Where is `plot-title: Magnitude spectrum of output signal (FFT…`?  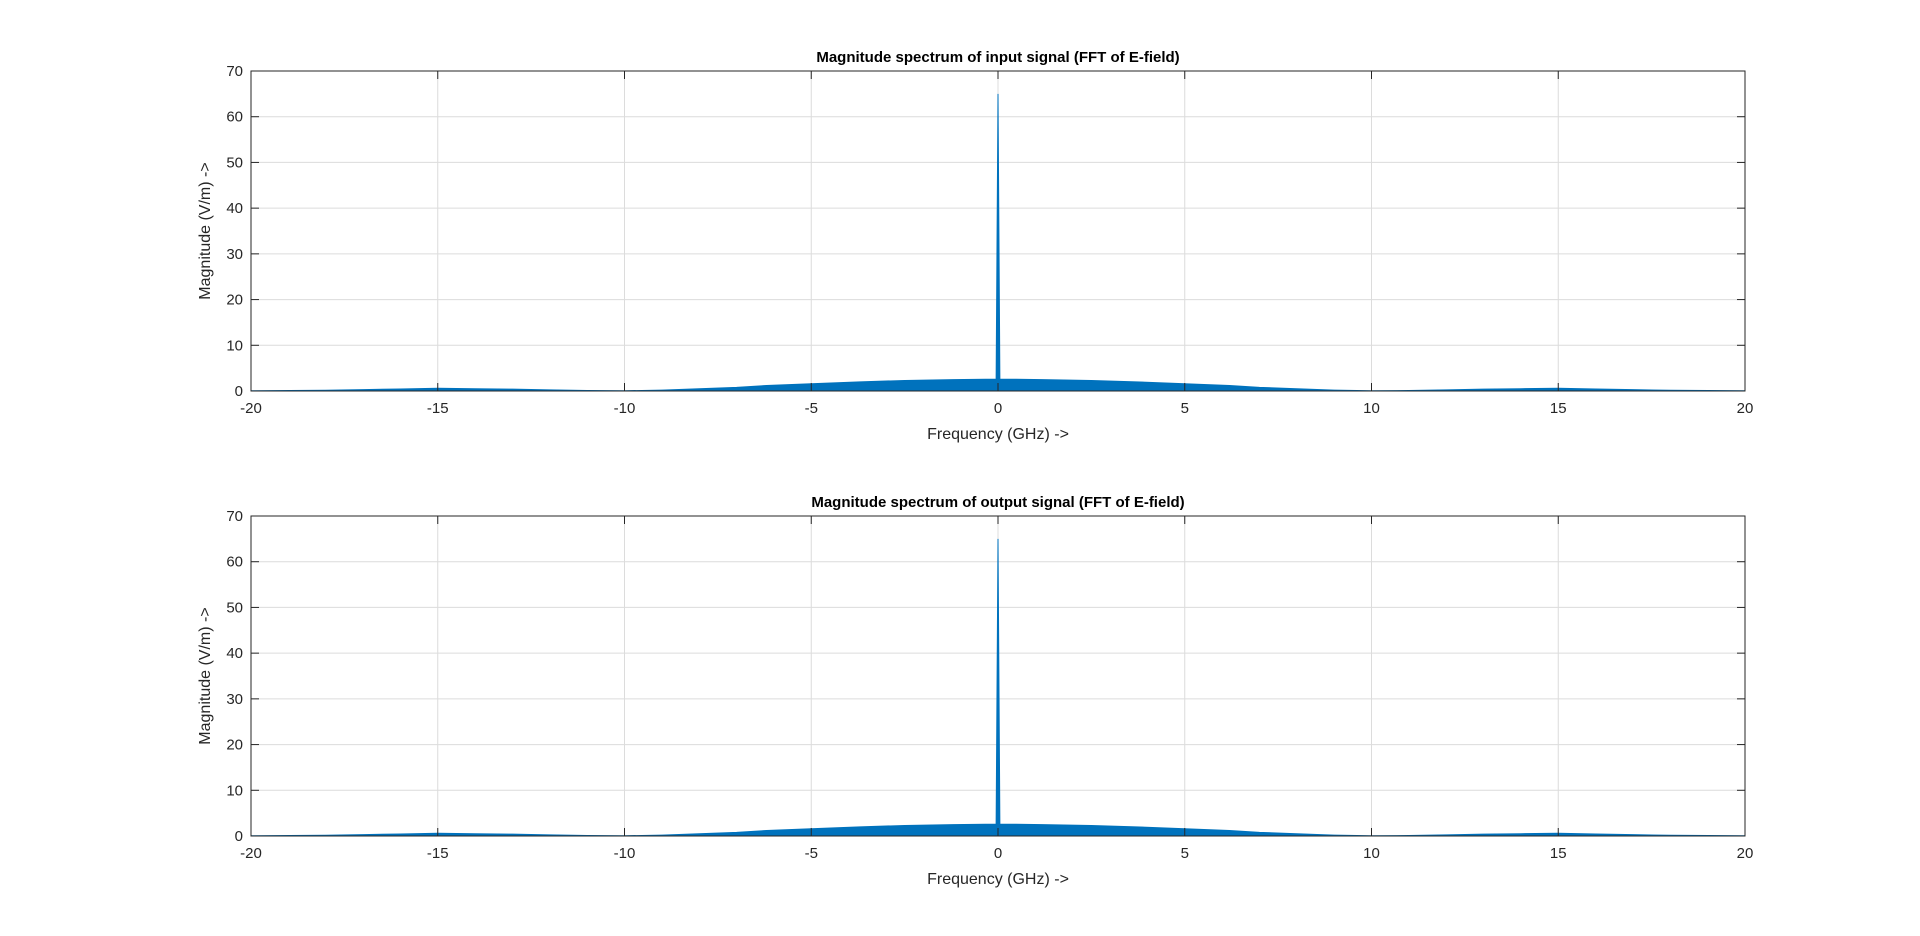
plot-title: Magnitude spectrum of output signal (FFT… is located at coordinates (997, 502).